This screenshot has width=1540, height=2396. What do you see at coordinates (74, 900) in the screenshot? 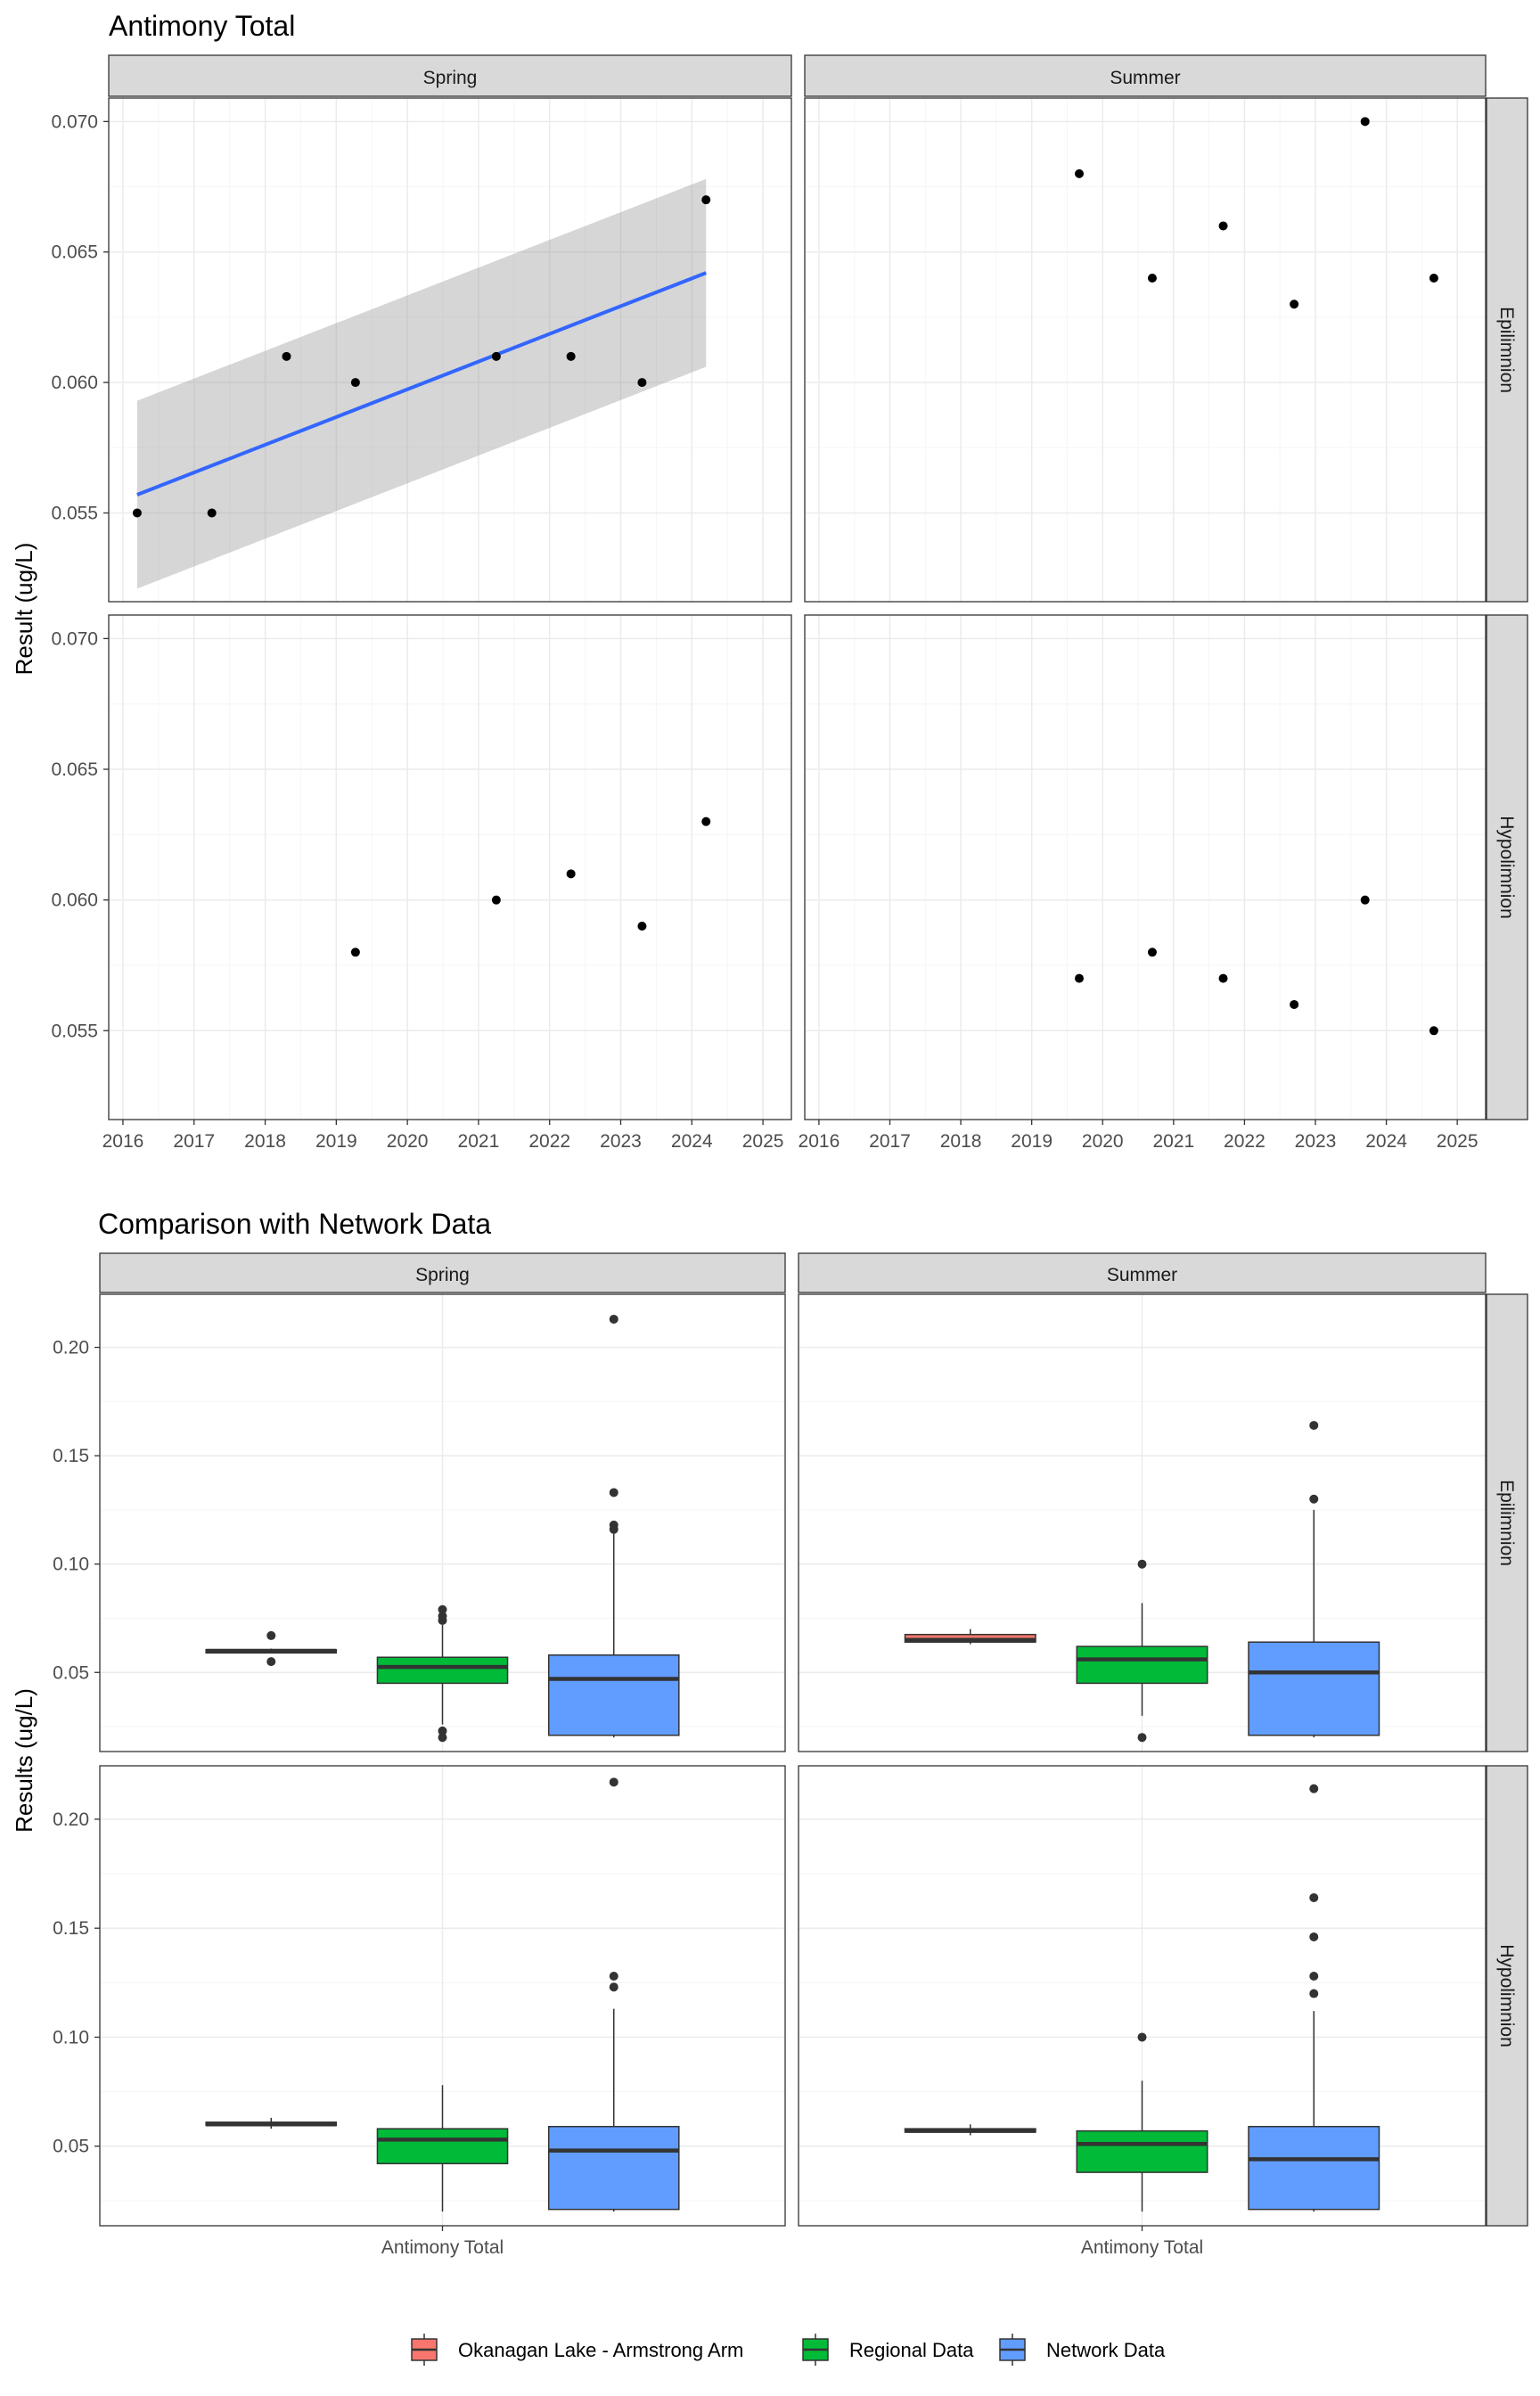
I see `y-tick-label: 0.060` at bounding box center [74, 900].